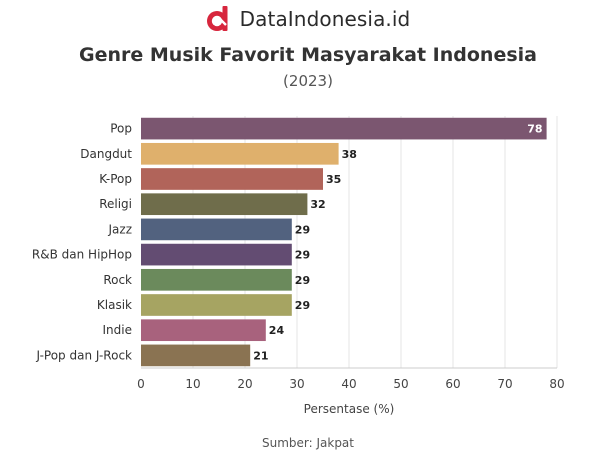  Describe the element at coordinates (141, 384) in the screenshot. I see `x-tick-label: 0` at that location.